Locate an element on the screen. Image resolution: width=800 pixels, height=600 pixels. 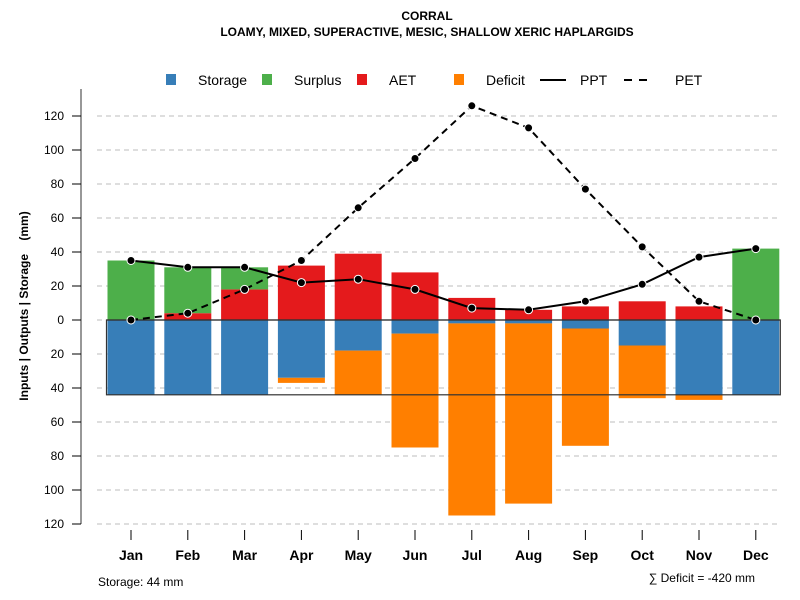
reference-lines is located at coordinates (443, 357).